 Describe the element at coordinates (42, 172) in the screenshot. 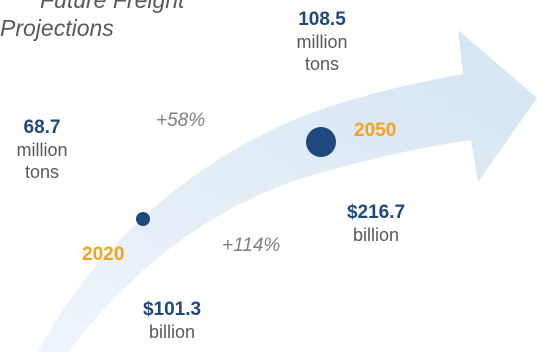

I see `tonnage-start-unit-line-2: tons` at that location.